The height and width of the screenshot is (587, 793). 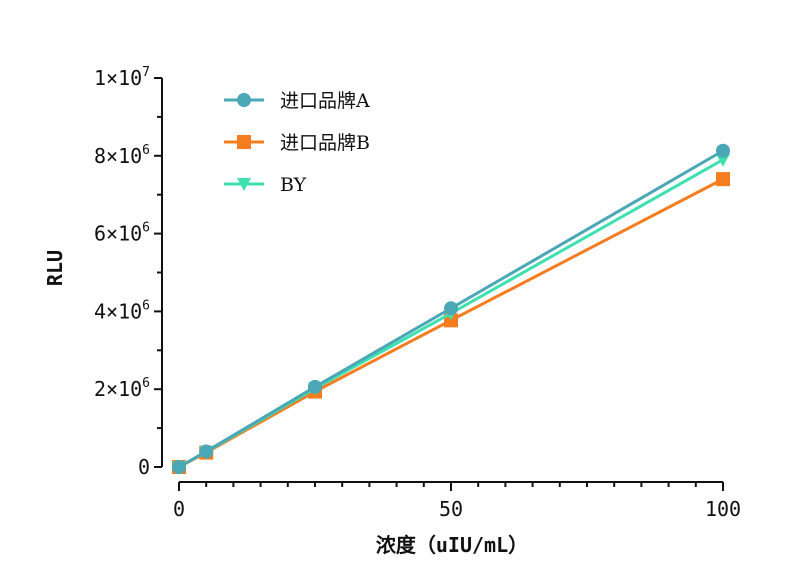 I want to click on y-tick-label: 2×10⁶, so click(x=122, y=388).